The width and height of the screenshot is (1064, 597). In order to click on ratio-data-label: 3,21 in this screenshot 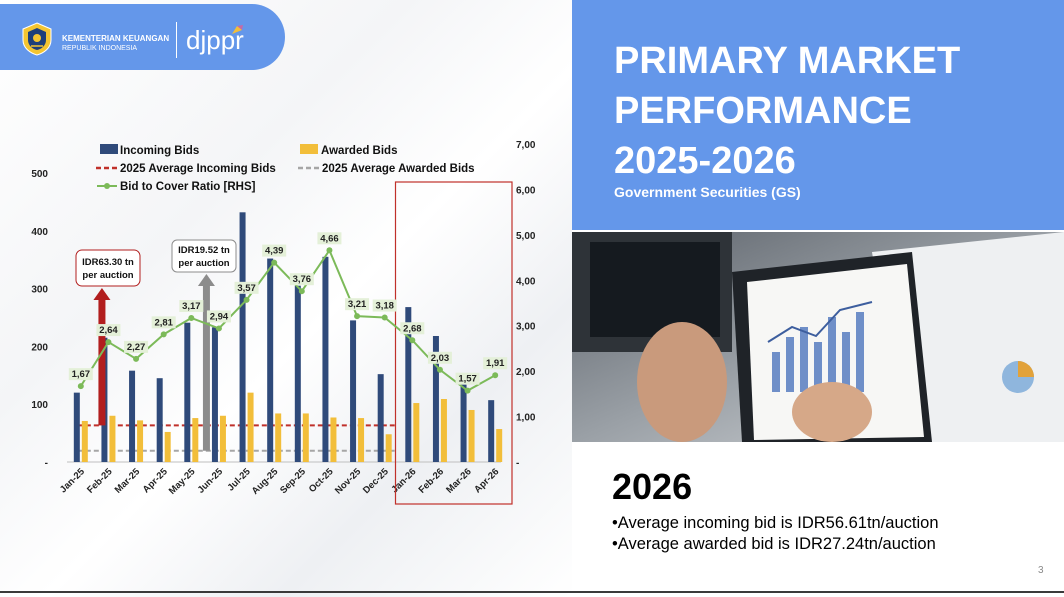, I will do `click(357, 304)`.